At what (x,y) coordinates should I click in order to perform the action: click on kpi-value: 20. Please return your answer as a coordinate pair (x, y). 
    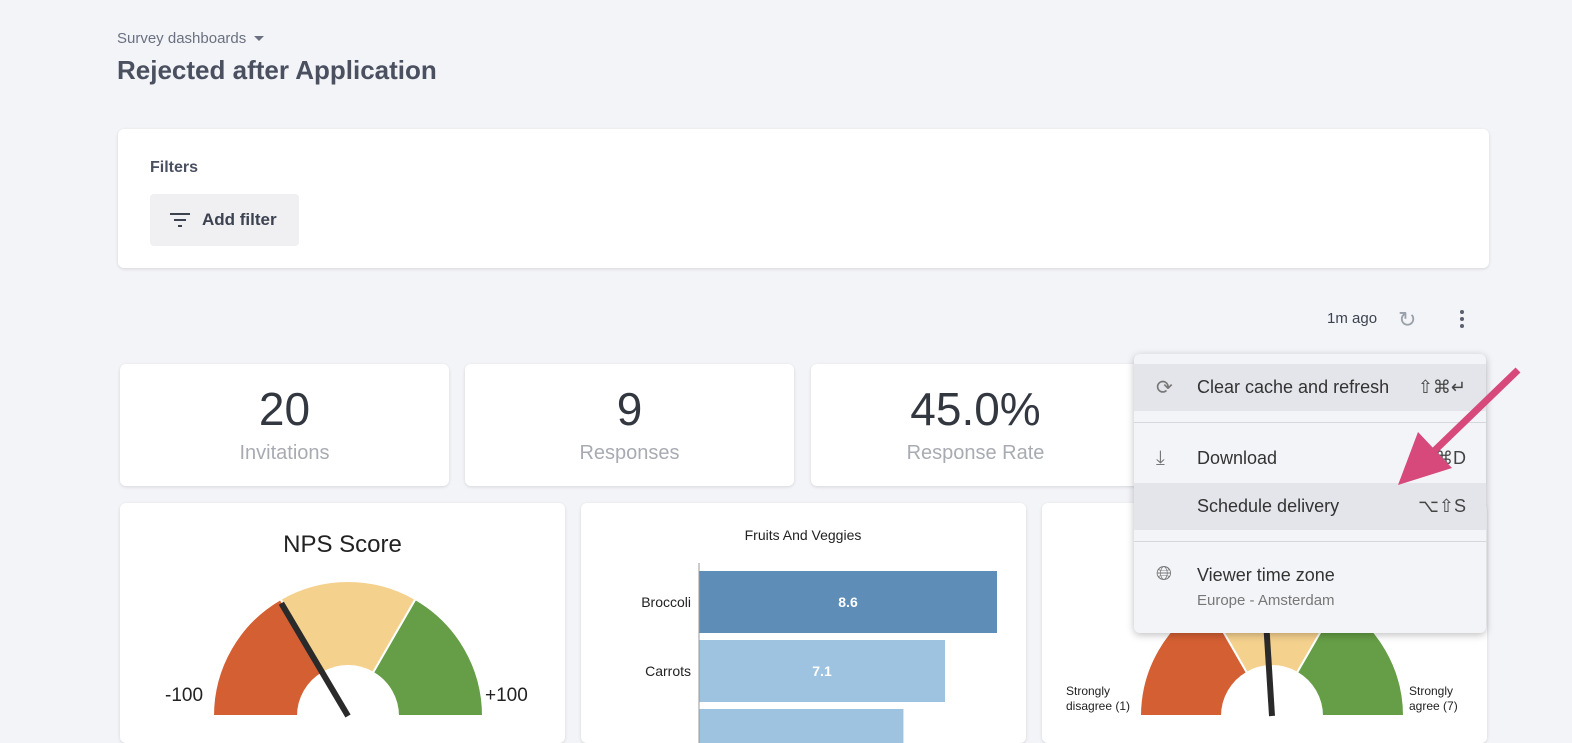
    Looking at the image, I should click on (284, 409).